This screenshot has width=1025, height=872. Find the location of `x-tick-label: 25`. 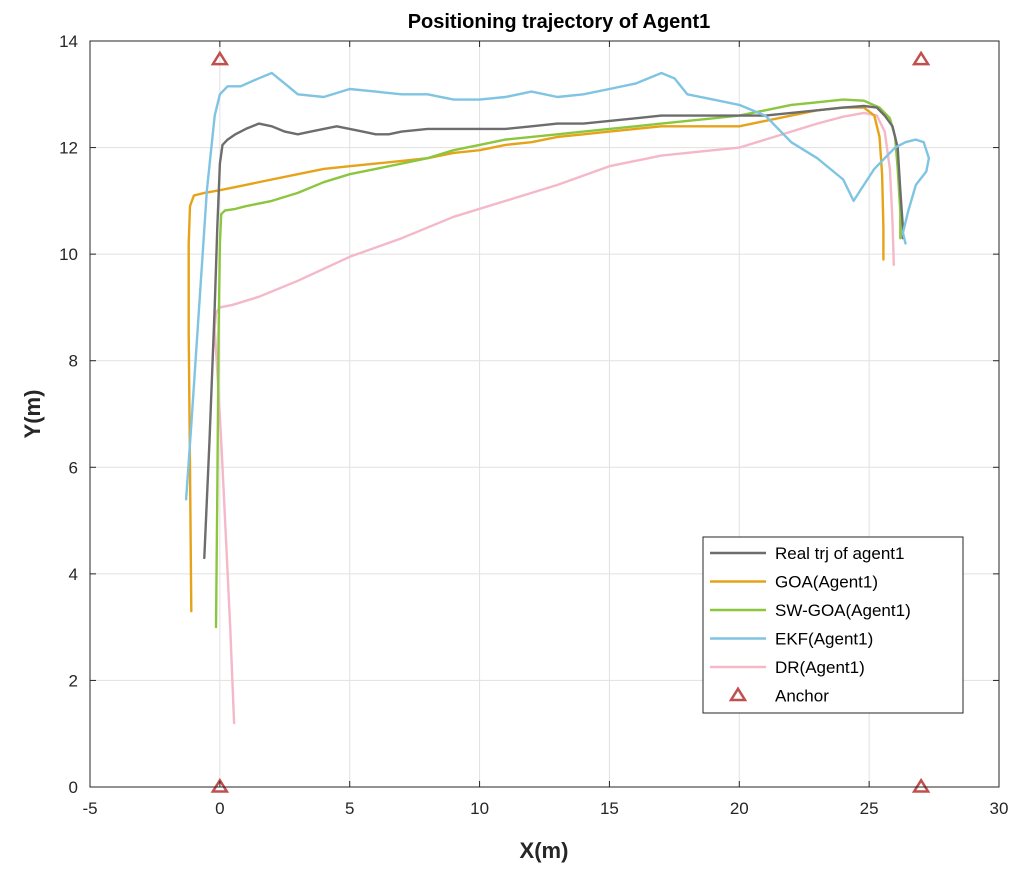

x-tick-label: 25 is located at coordinates (869, 808).